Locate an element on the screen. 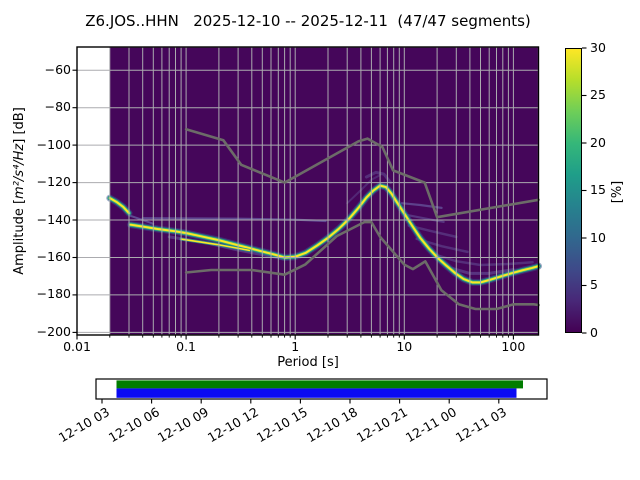 The width and height of the screenshot is (640, 480). colorbar-tick-label: 5 is located at coordinates (594, 284).